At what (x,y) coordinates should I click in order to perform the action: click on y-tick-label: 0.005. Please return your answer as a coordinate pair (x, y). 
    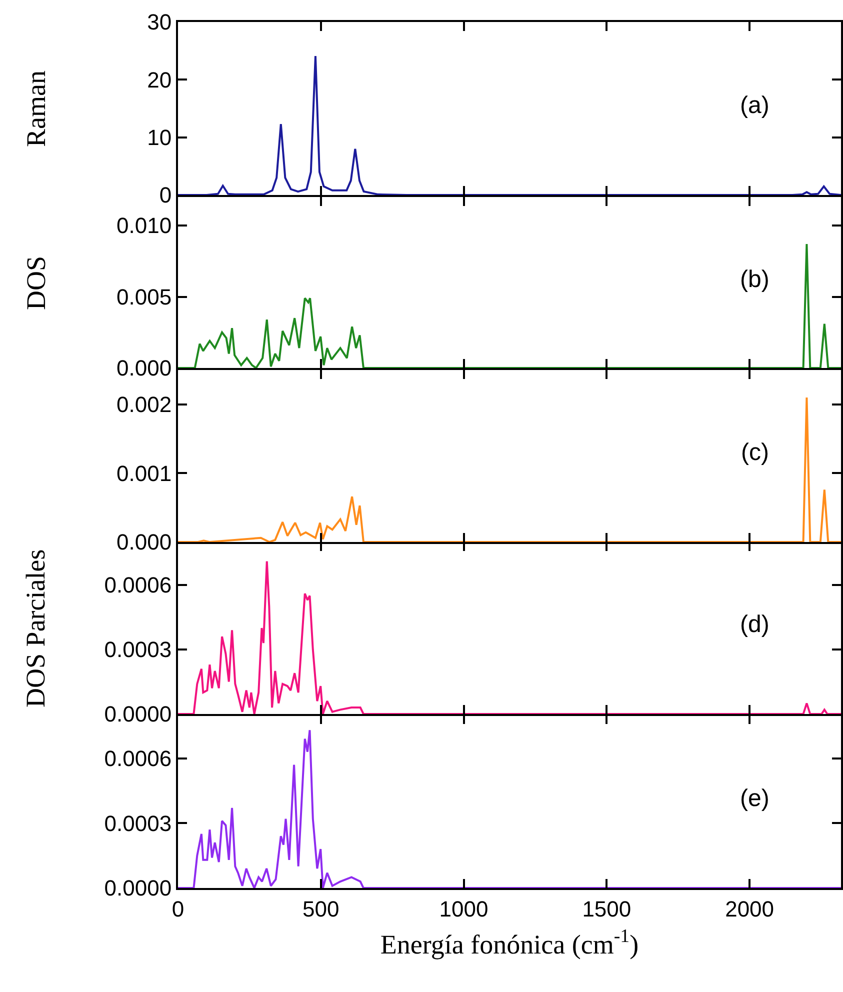
    Looking at the image, I should click on (144, 297).